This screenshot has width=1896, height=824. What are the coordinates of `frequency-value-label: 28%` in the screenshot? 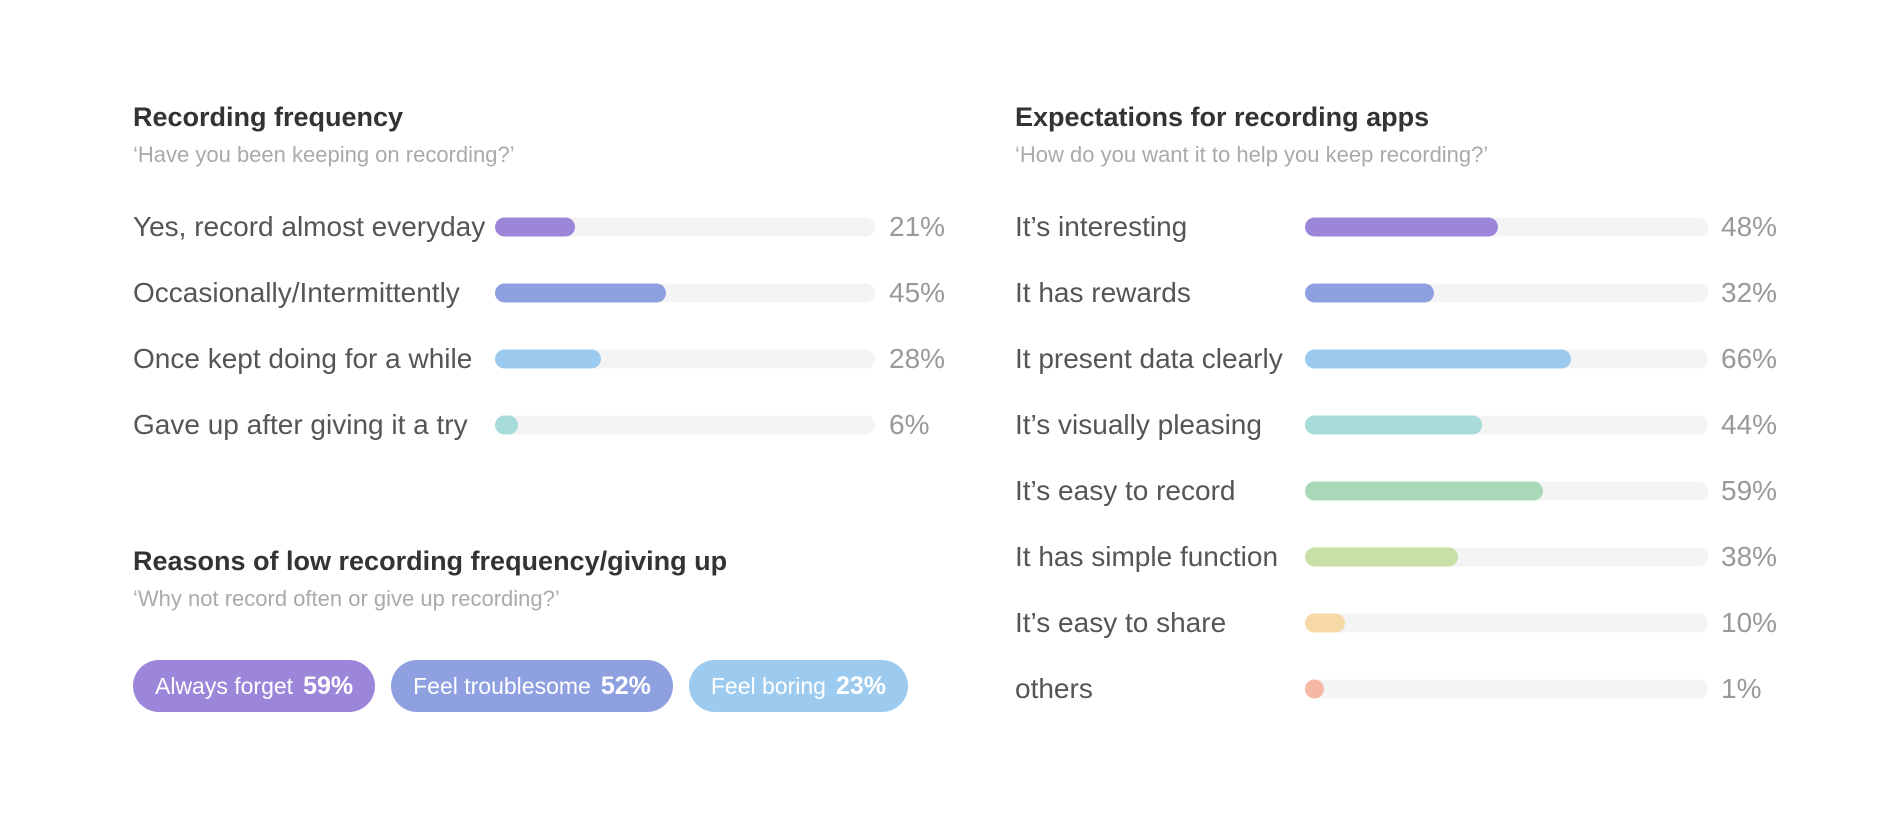 It's located at (917, 358).